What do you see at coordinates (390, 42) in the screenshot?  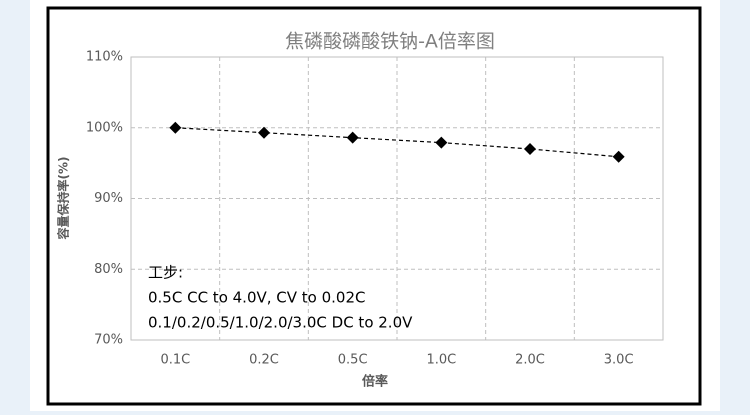 I see `chart-title: 焦磷酸磷酸铁钠-A倍率图` at bounding box center [390, 42].